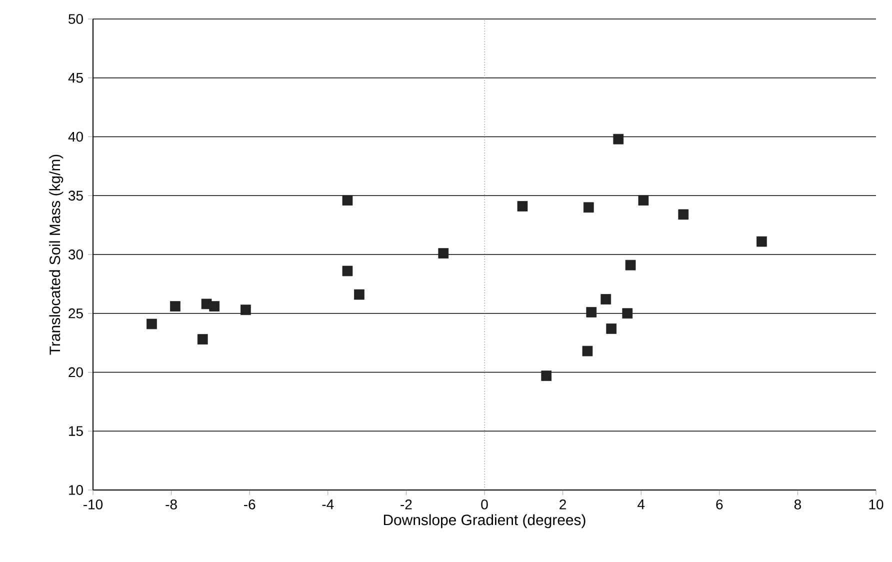 The width and height of the screenshot is (892, 562). I want to click on x-tick-label: 4, so click(641, 505).